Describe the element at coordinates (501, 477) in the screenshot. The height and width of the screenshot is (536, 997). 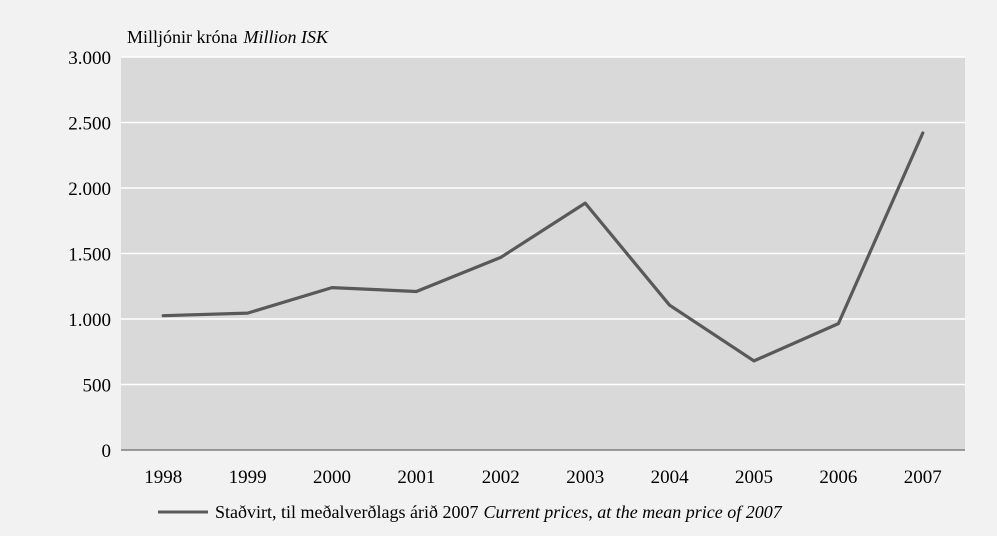
I see `x-tick-label: 2002` at that location.